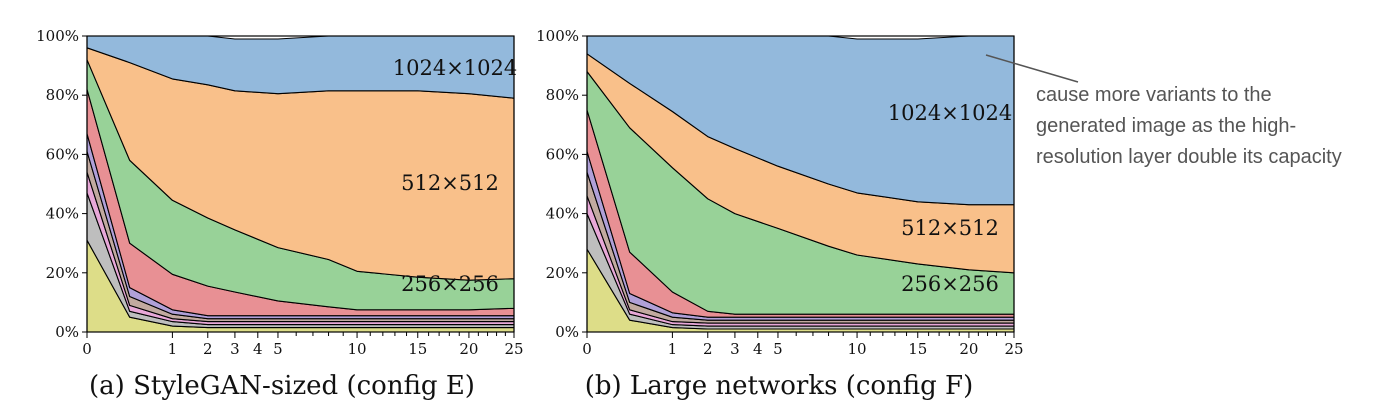  What do you see at coordinates (950, 228) in the screenshot?
I see `chart-b-area-label-512: 512×512` at bounding box center [950, 228].